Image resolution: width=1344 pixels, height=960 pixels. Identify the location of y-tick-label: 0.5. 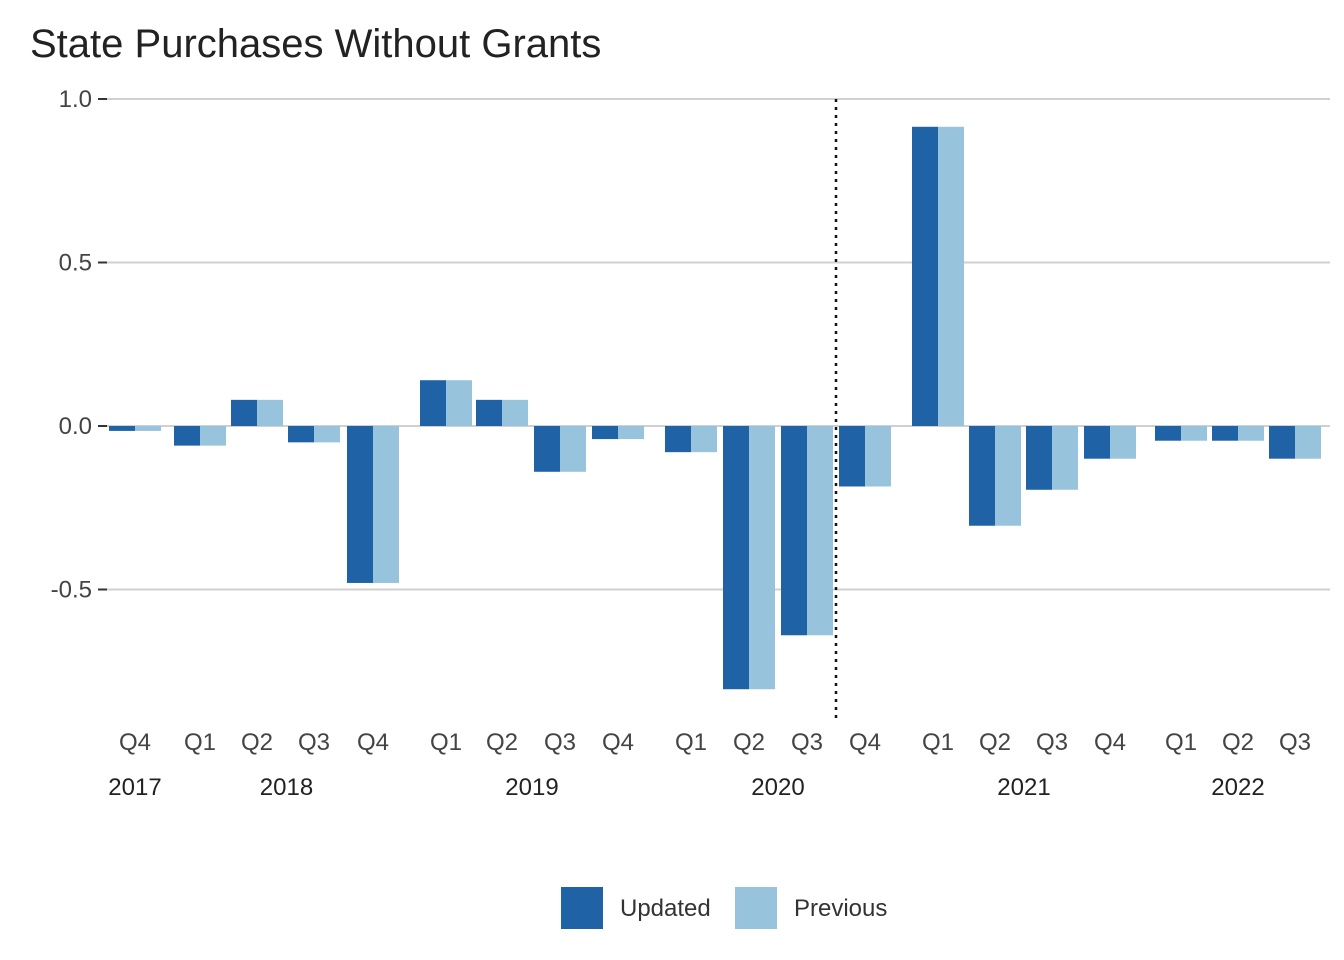
(75, 263).